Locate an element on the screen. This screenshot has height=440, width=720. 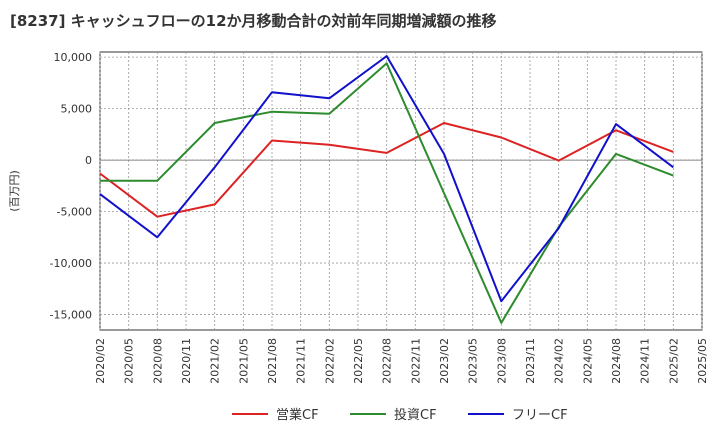
x-tick-label: 2021/11 is located at coordinates (301, 361).